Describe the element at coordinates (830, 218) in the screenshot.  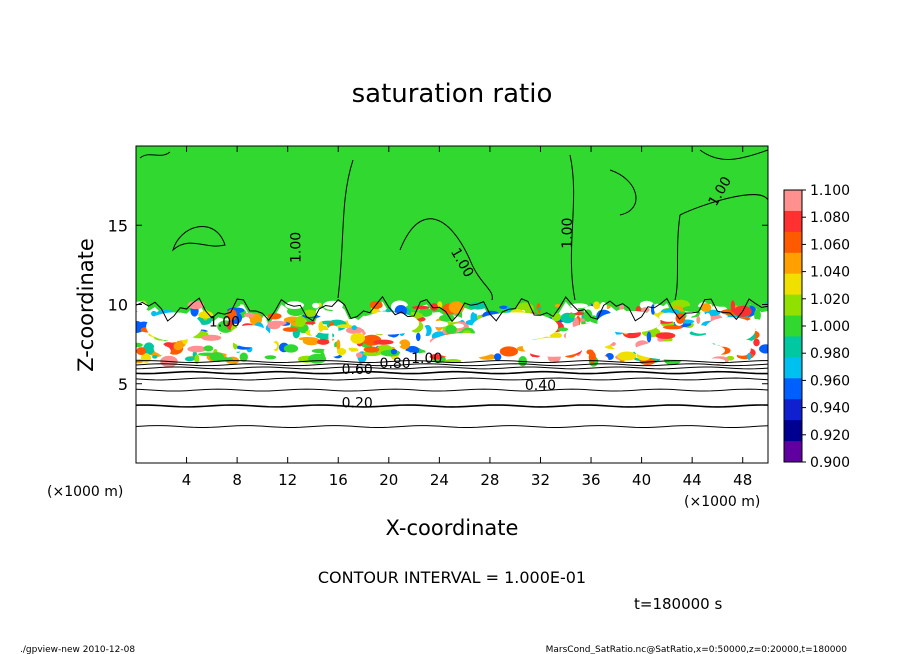
I see `colorbar-label: 1.080` at that location.